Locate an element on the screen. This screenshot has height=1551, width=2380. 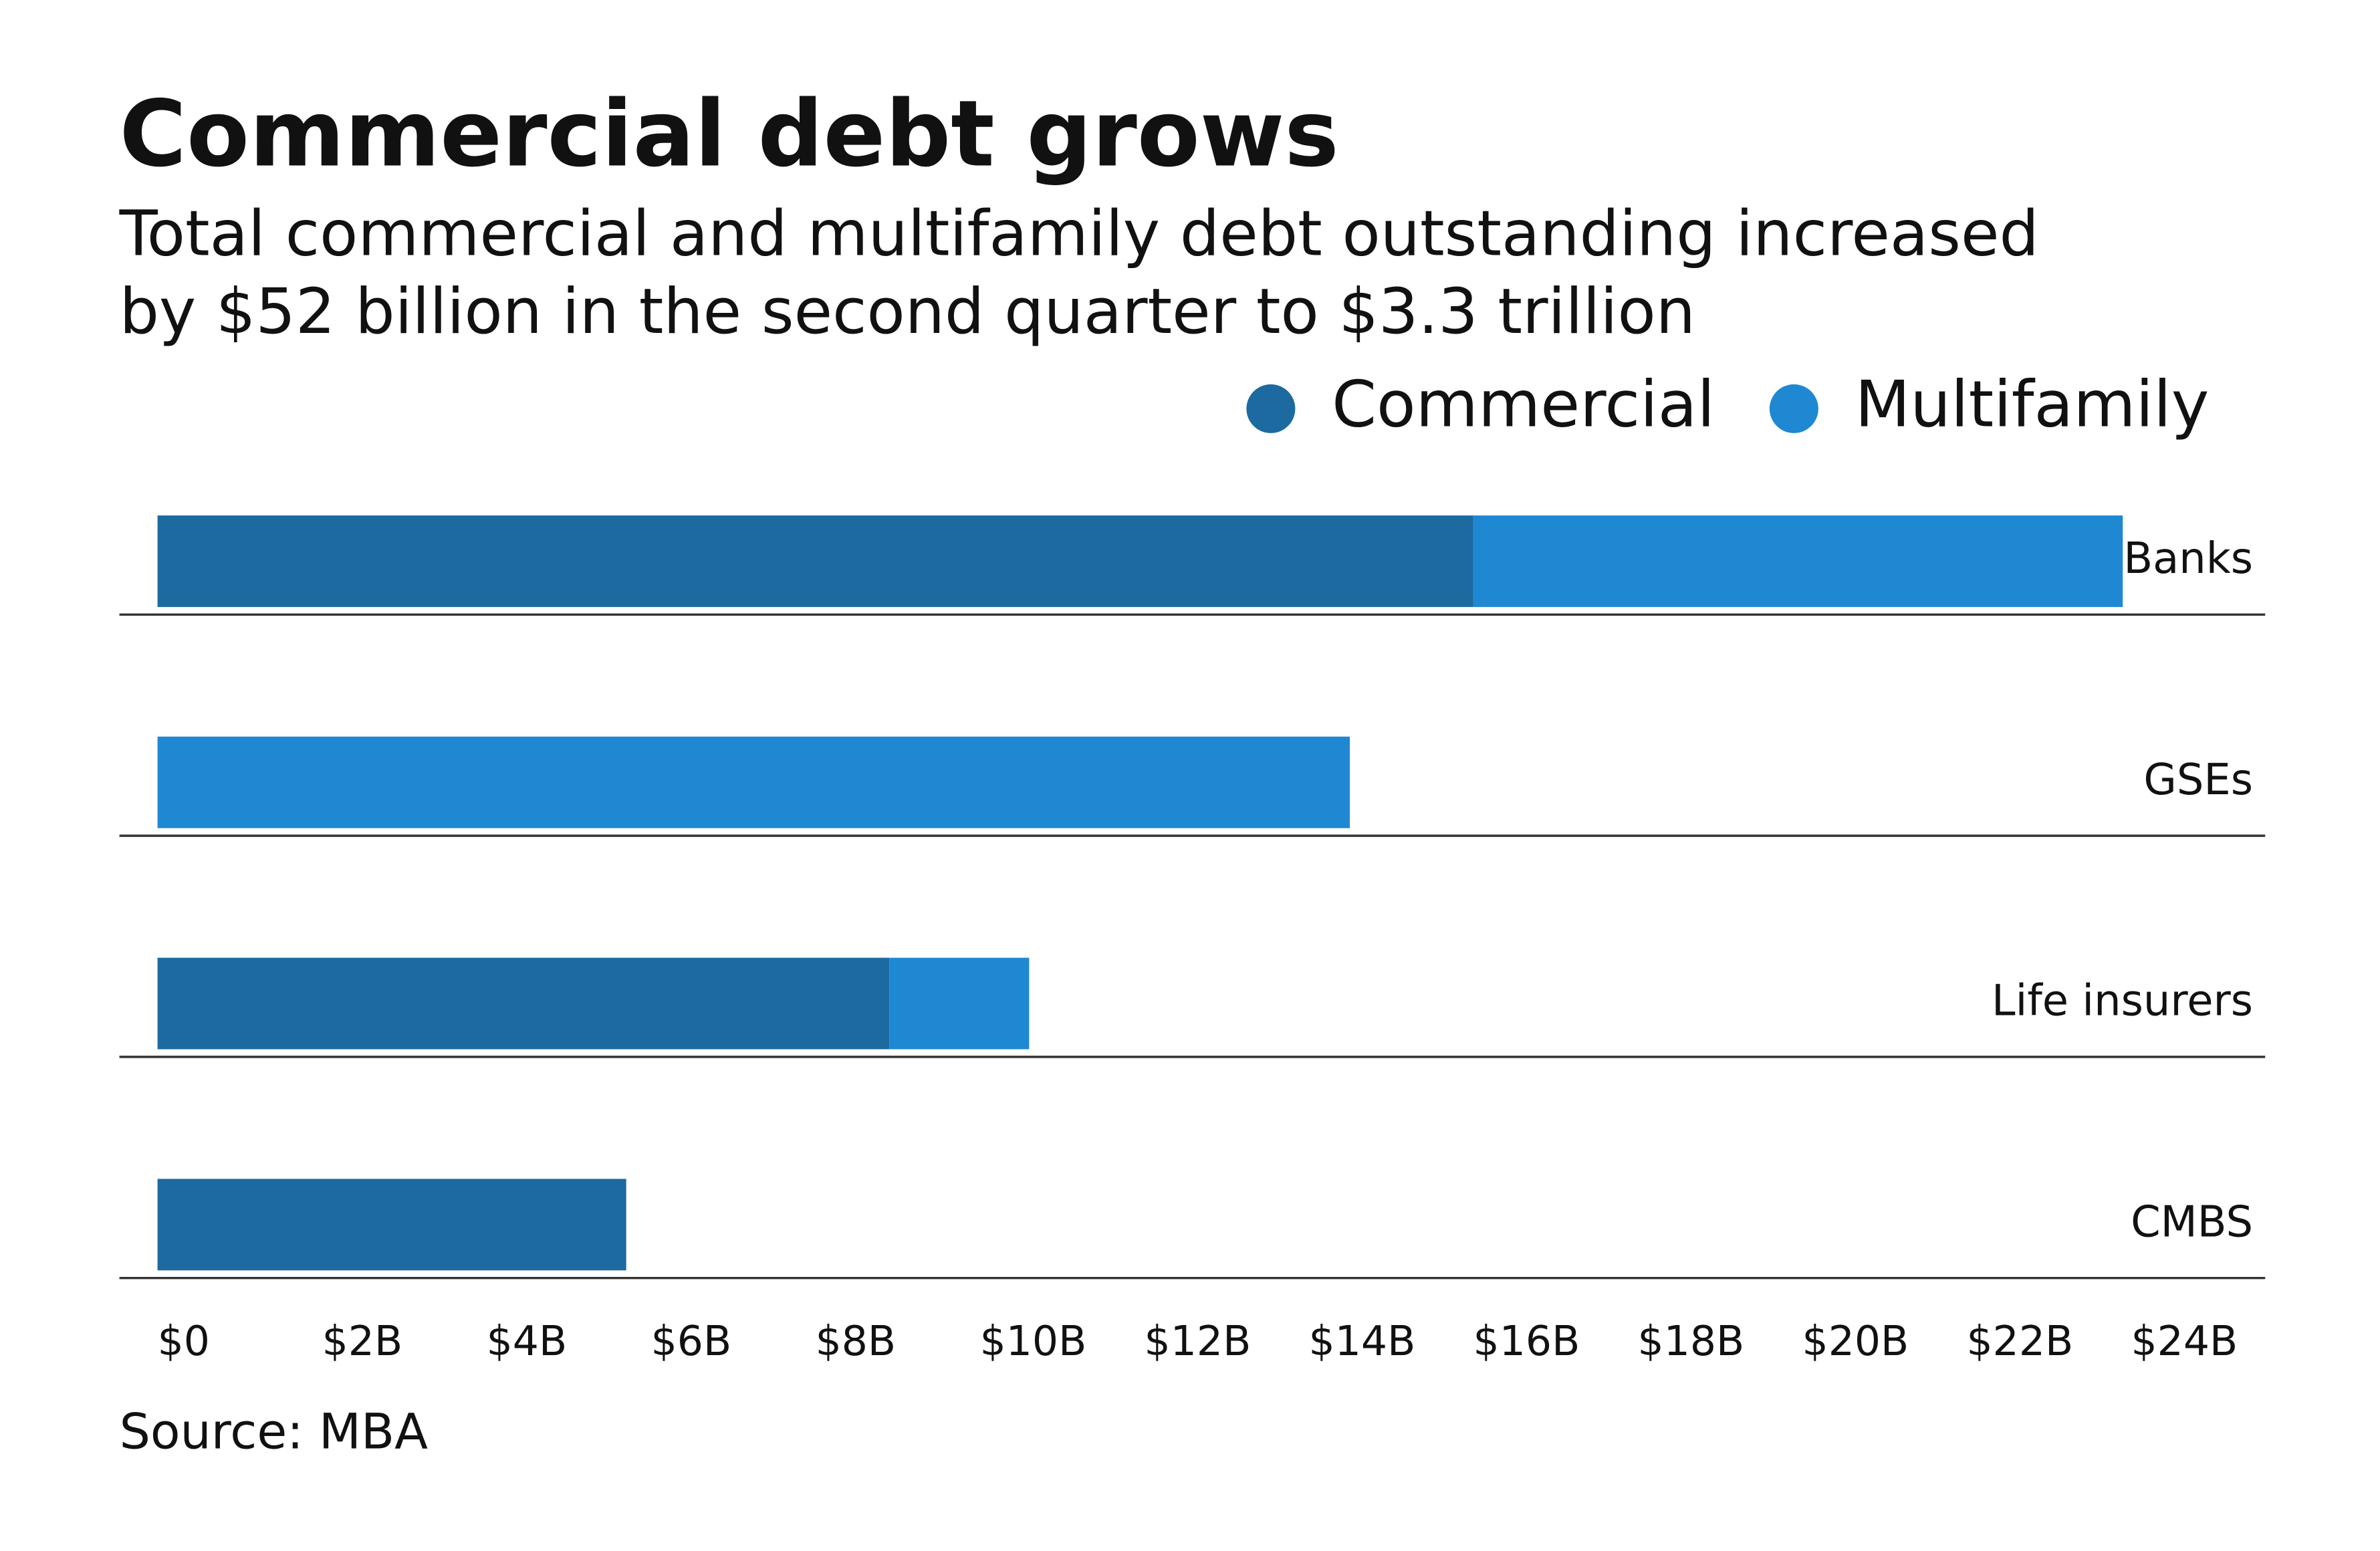
x-tick-label: $14B is located at coordinates (1362, 1341).